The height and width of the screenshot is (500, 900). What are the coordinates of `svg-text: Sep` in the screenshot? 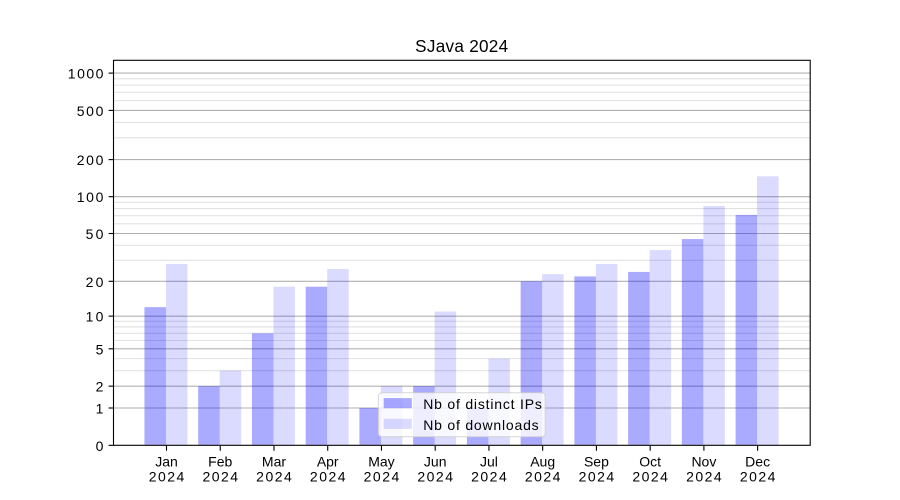 It's located at (596, 461).